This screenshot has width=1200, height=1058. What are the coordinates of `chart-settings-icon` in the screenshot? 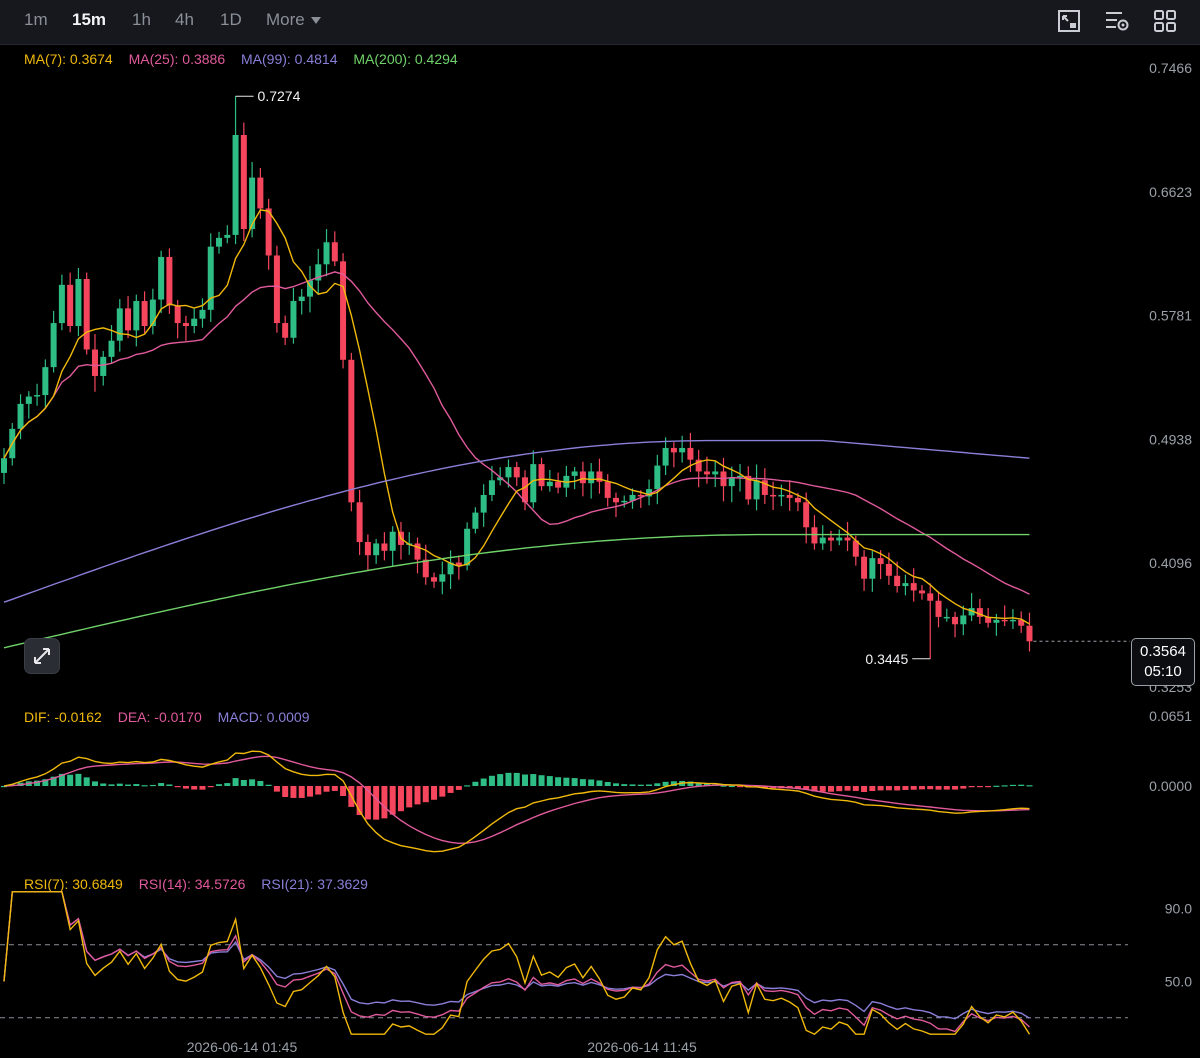 It's located at (1069, 21).